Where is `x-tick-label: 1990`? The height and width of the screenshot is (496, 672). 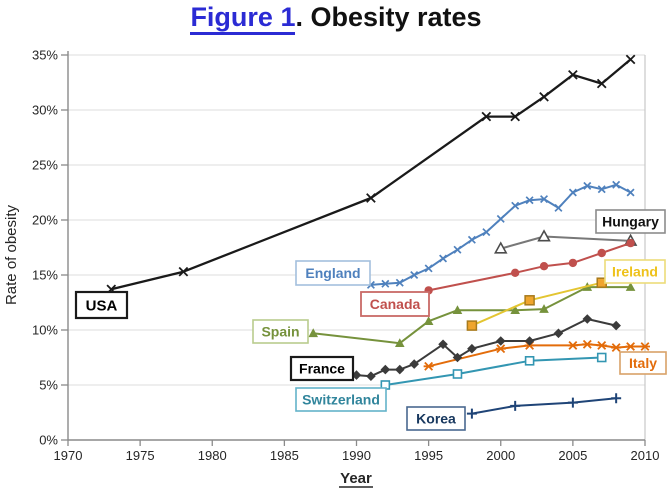 x-tick-label: 1990 is located at coordinates (356, 455).